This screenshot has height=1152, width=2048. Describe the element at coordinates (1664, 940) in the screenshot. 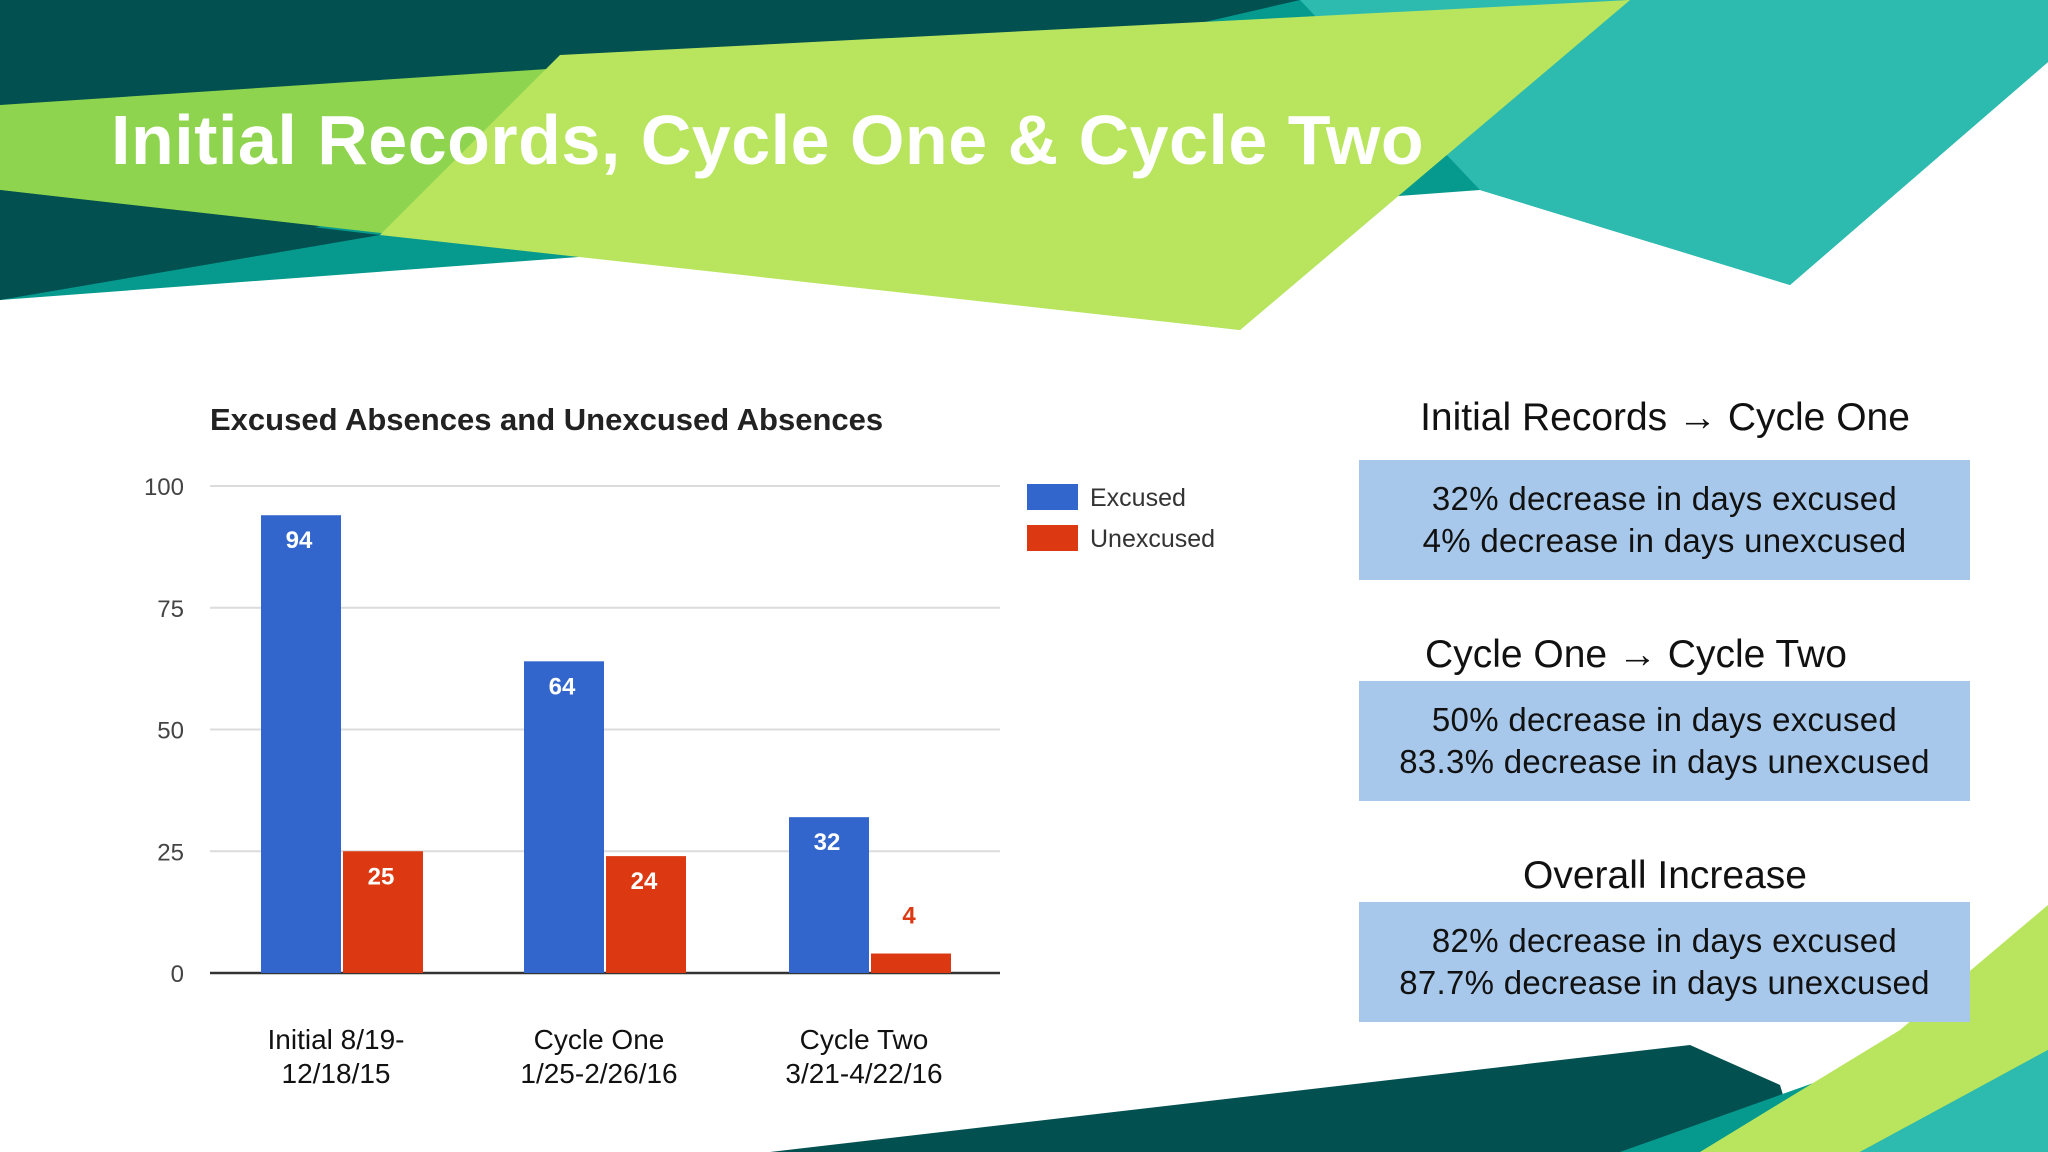

I see `comparison-line: 82% decrease in days excused` at that location.